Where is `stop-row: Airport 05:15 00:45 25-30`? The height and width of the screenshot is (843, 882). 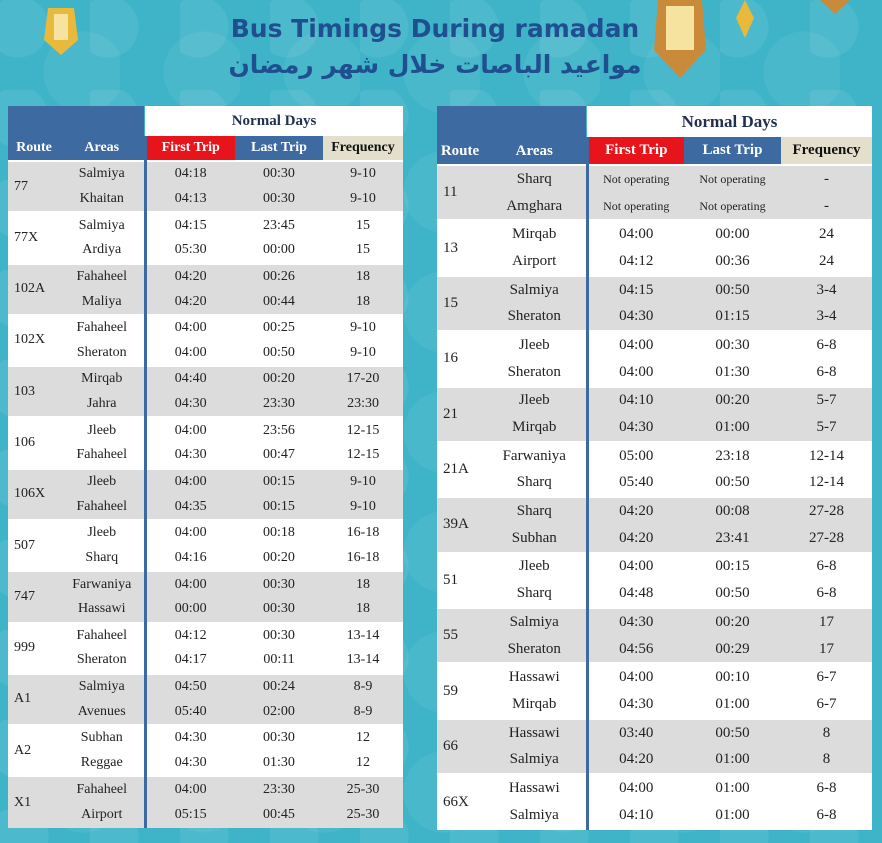 stop-row: Airport 05:15 00:45 25-30 is located at coordinates (206, 815).